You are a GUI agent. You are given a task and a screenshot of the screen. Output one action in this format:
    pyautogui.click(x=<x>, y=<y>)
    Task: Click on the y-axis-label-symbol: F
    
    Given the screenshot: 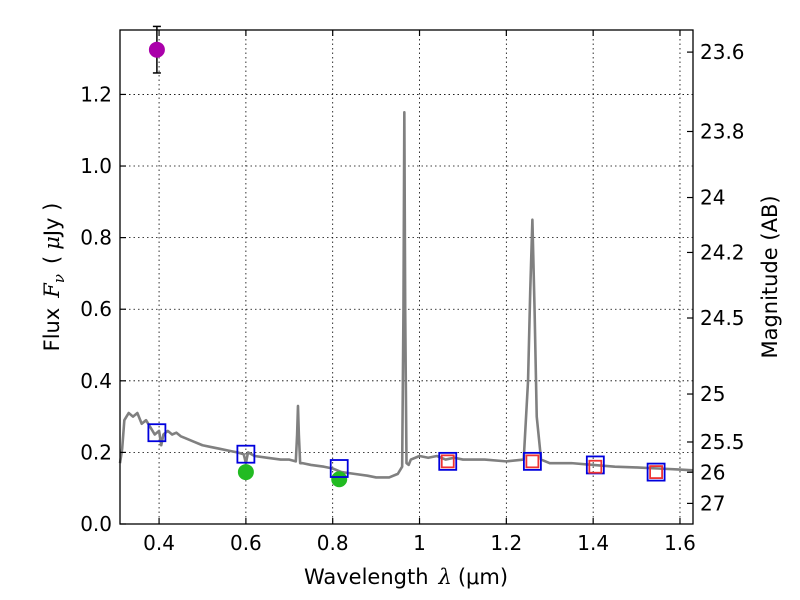 What is the action you would take?
    pyautogui.click(x=52, y=290)
    